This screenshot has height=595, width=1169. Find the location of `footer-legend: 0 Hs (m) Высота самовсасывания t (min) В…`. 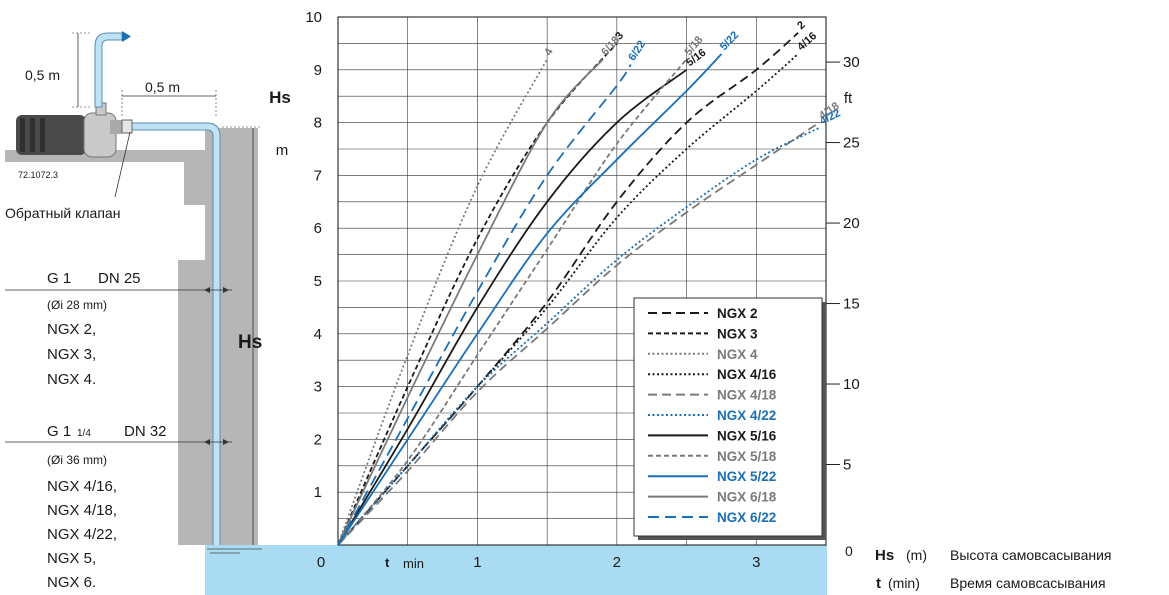

footer-legend: 0 Hs (m) Высота самовсасывания t (min) В… is located at coordinates (978, 567).